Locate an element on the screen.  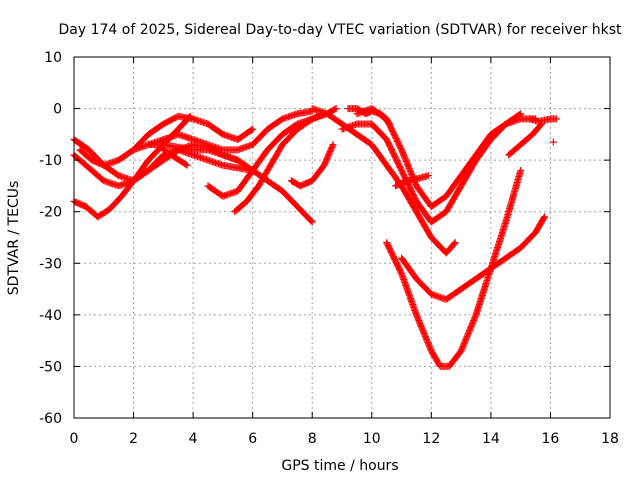
x-tick-label: 8 is located at coordinates (312, 439).